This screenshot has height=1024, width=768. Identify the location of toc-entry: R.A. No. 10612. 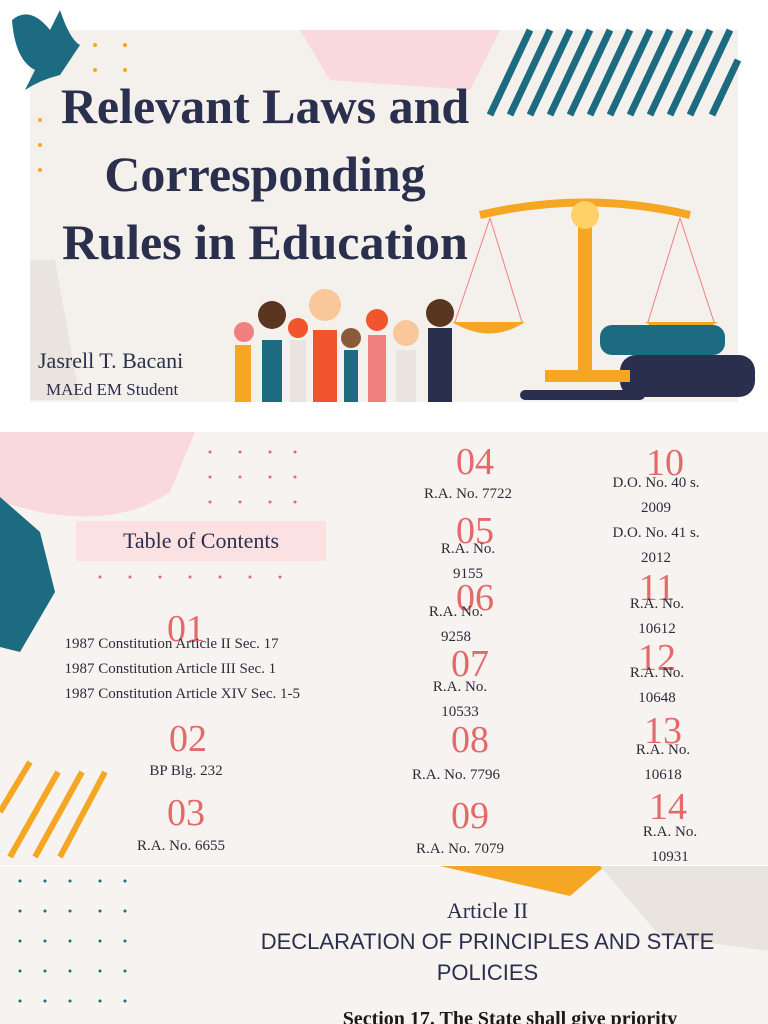
(657, 616).